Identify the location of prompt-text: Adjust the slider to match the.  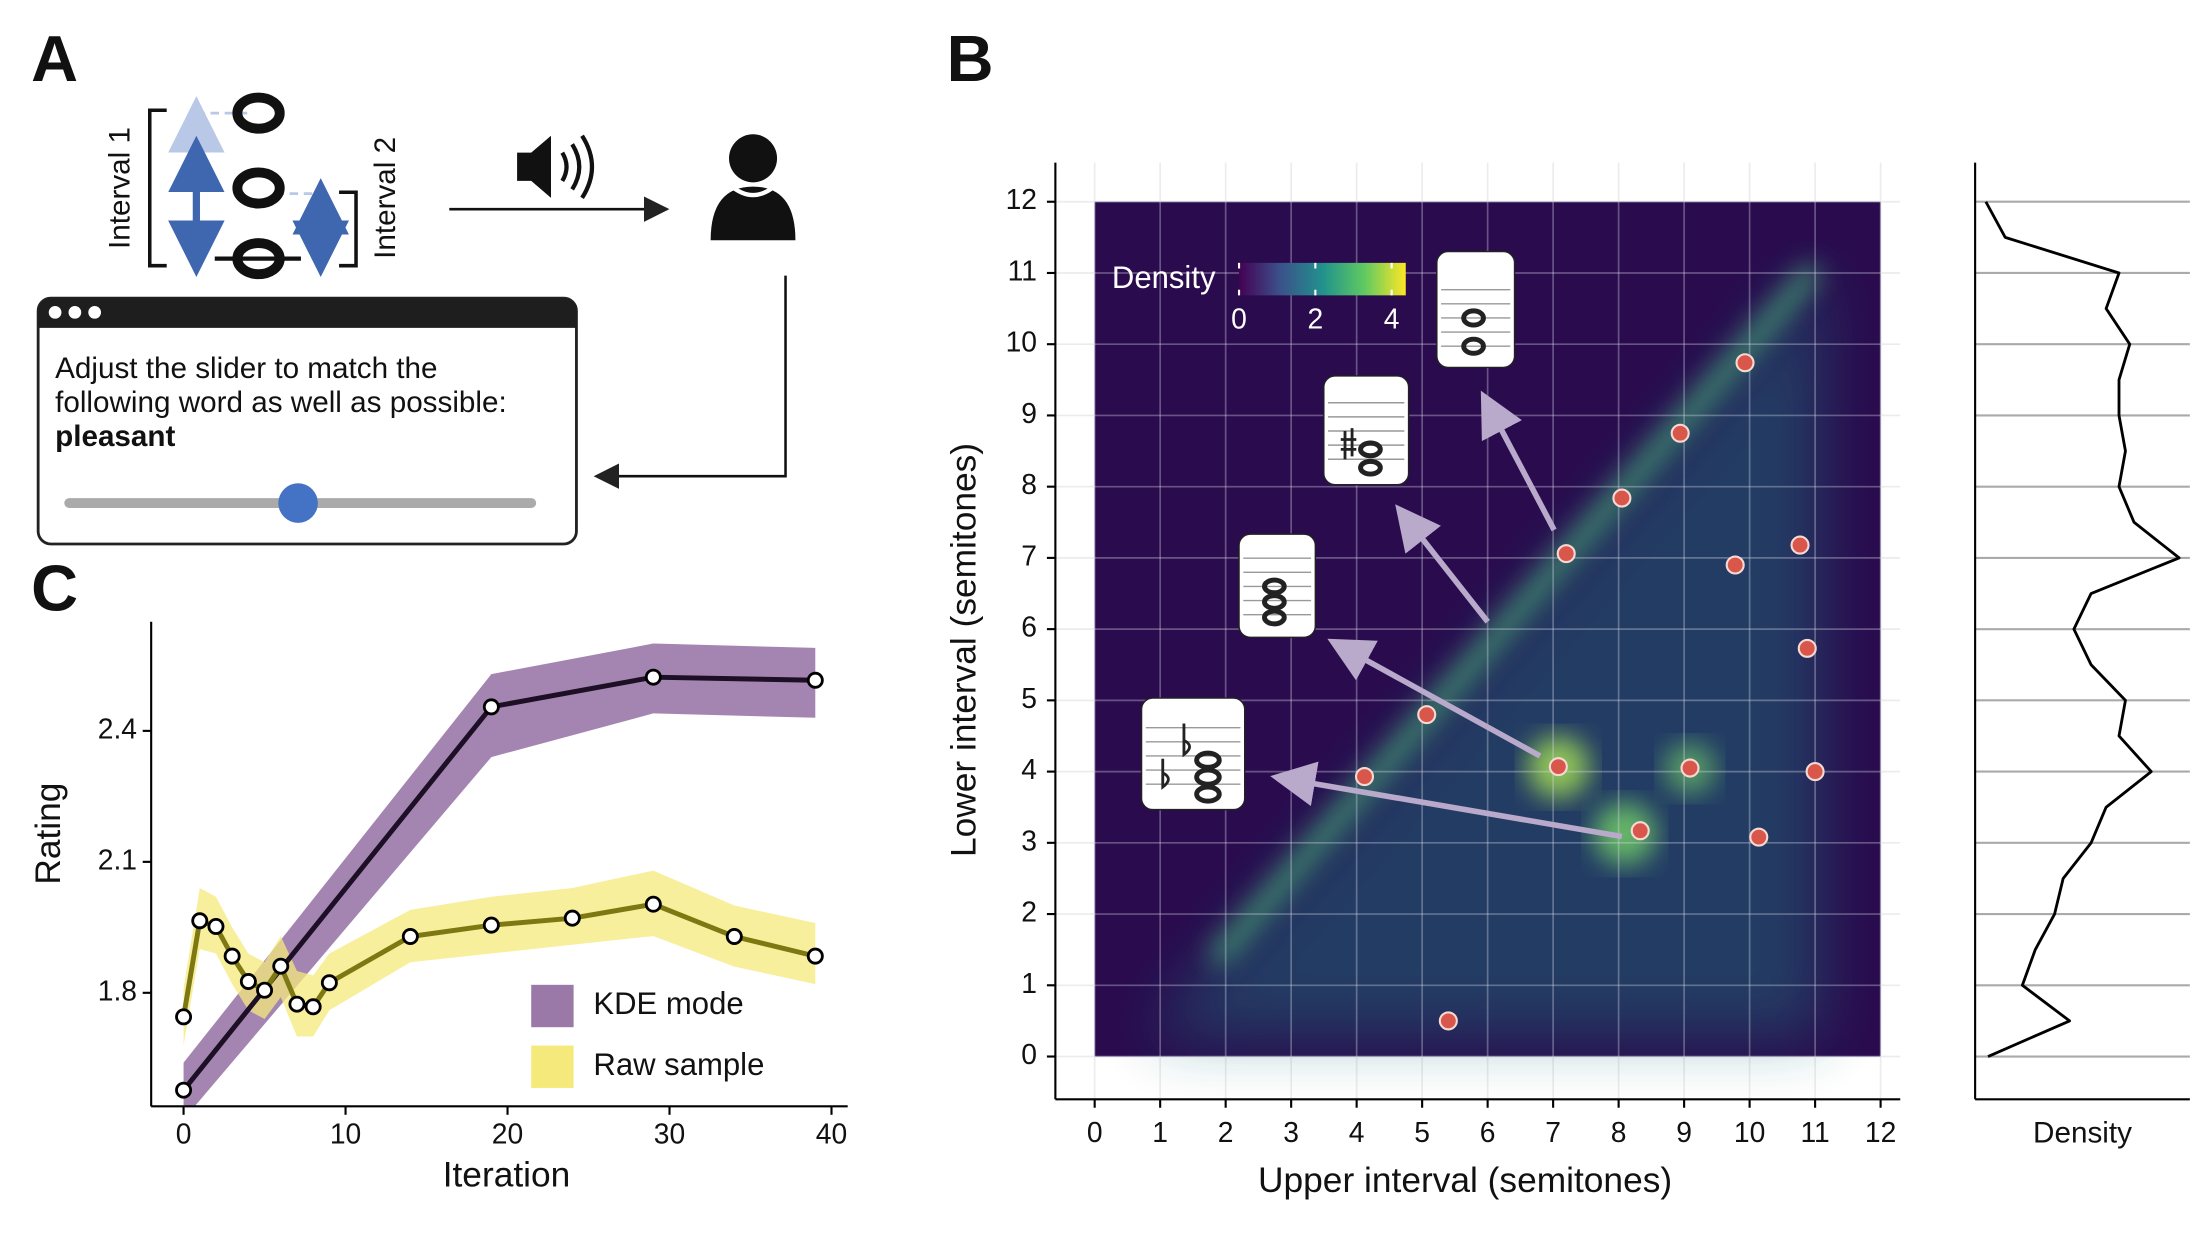
(246, 368).